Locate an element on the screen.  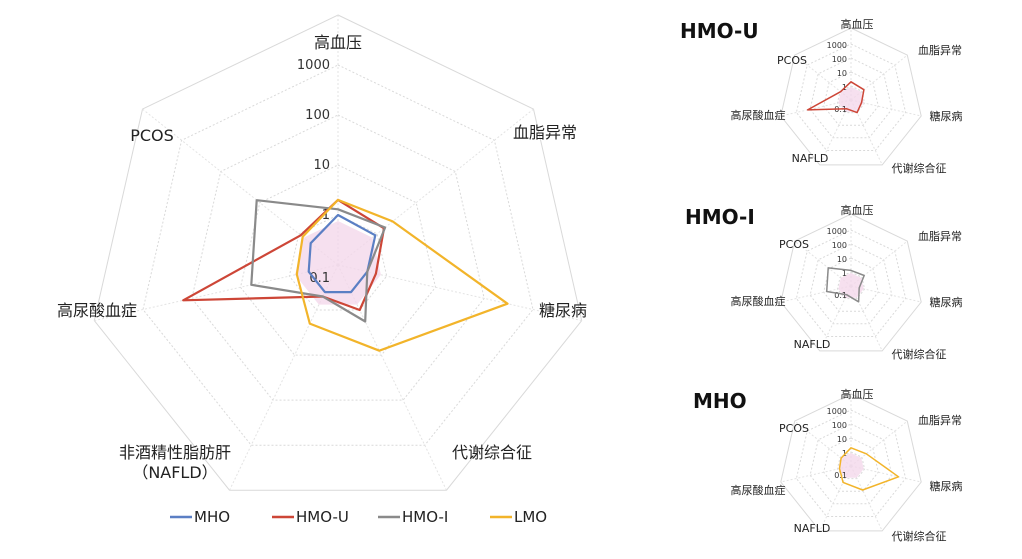
chart-title: HMO-I is located at coordinates (720, 217).